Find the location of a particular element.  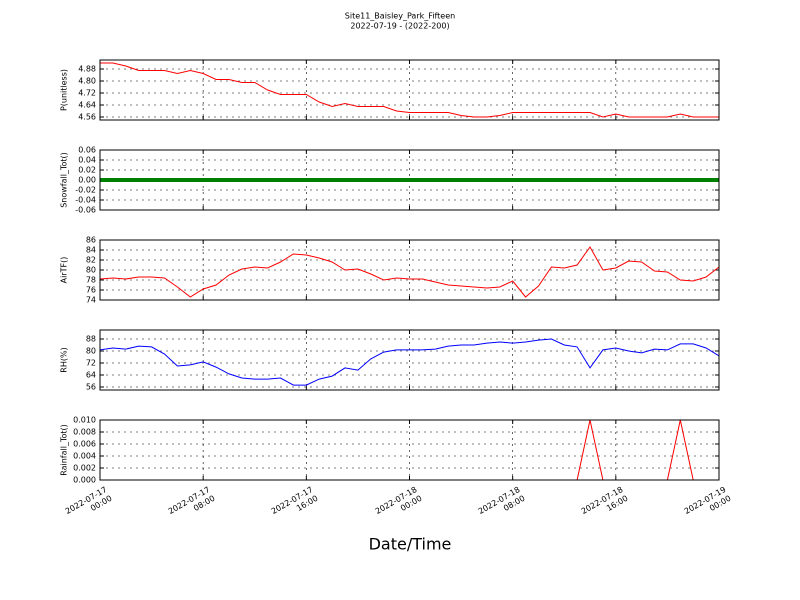

y-axis-label: AirTF() is located at coordinates (64, 270).